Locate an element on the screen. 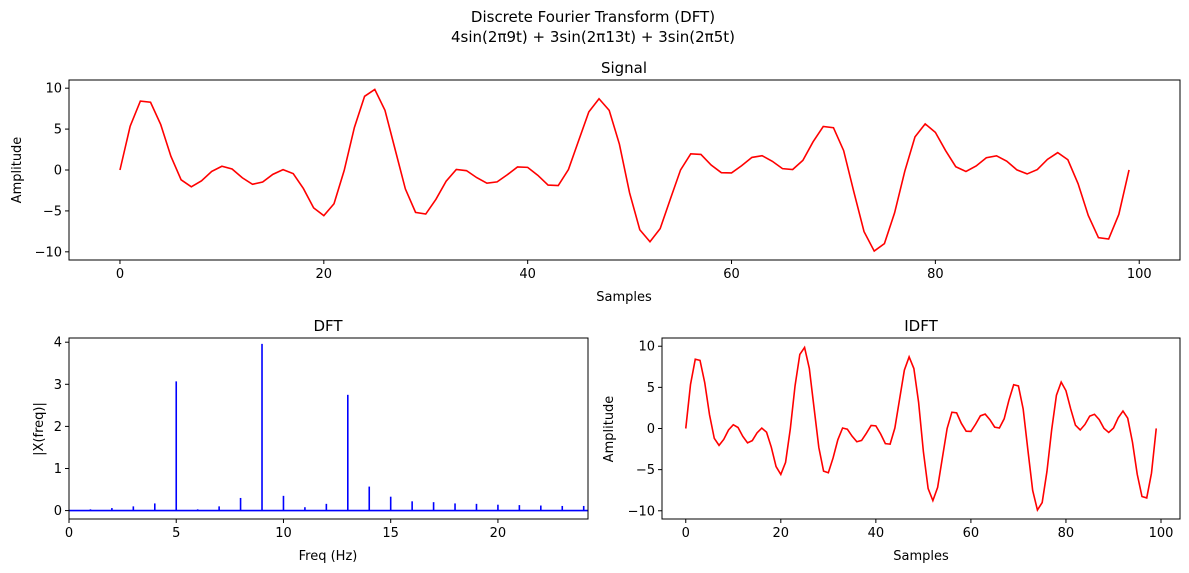  idft-x-tick-label: 20 is located at coordinates (781, 533).